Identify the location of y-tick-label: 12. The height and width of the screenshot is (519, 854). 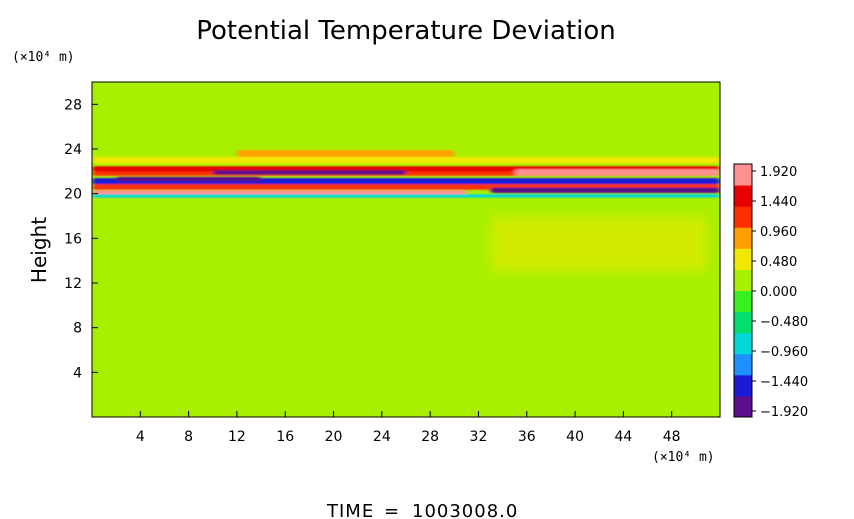
(73, 284).